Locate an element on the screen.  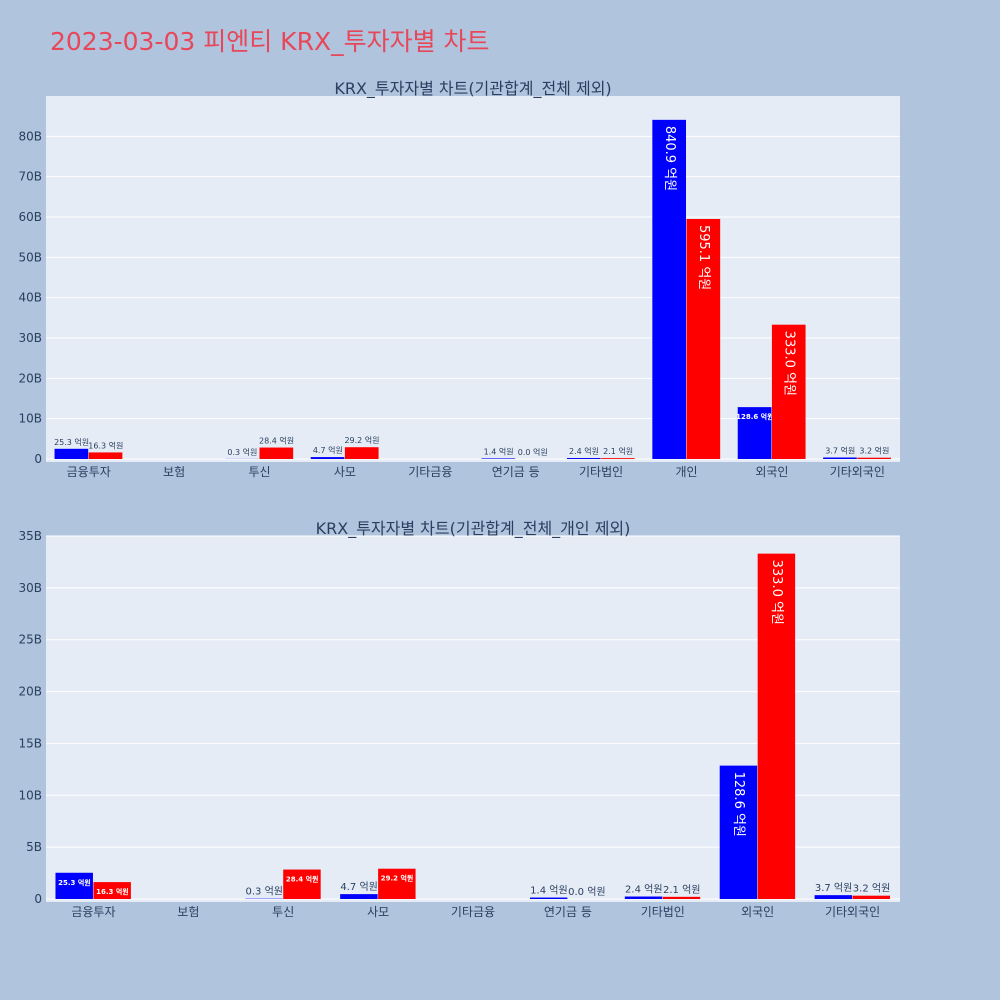
y-tick-label: 40B is located at coordinates (30, 298).